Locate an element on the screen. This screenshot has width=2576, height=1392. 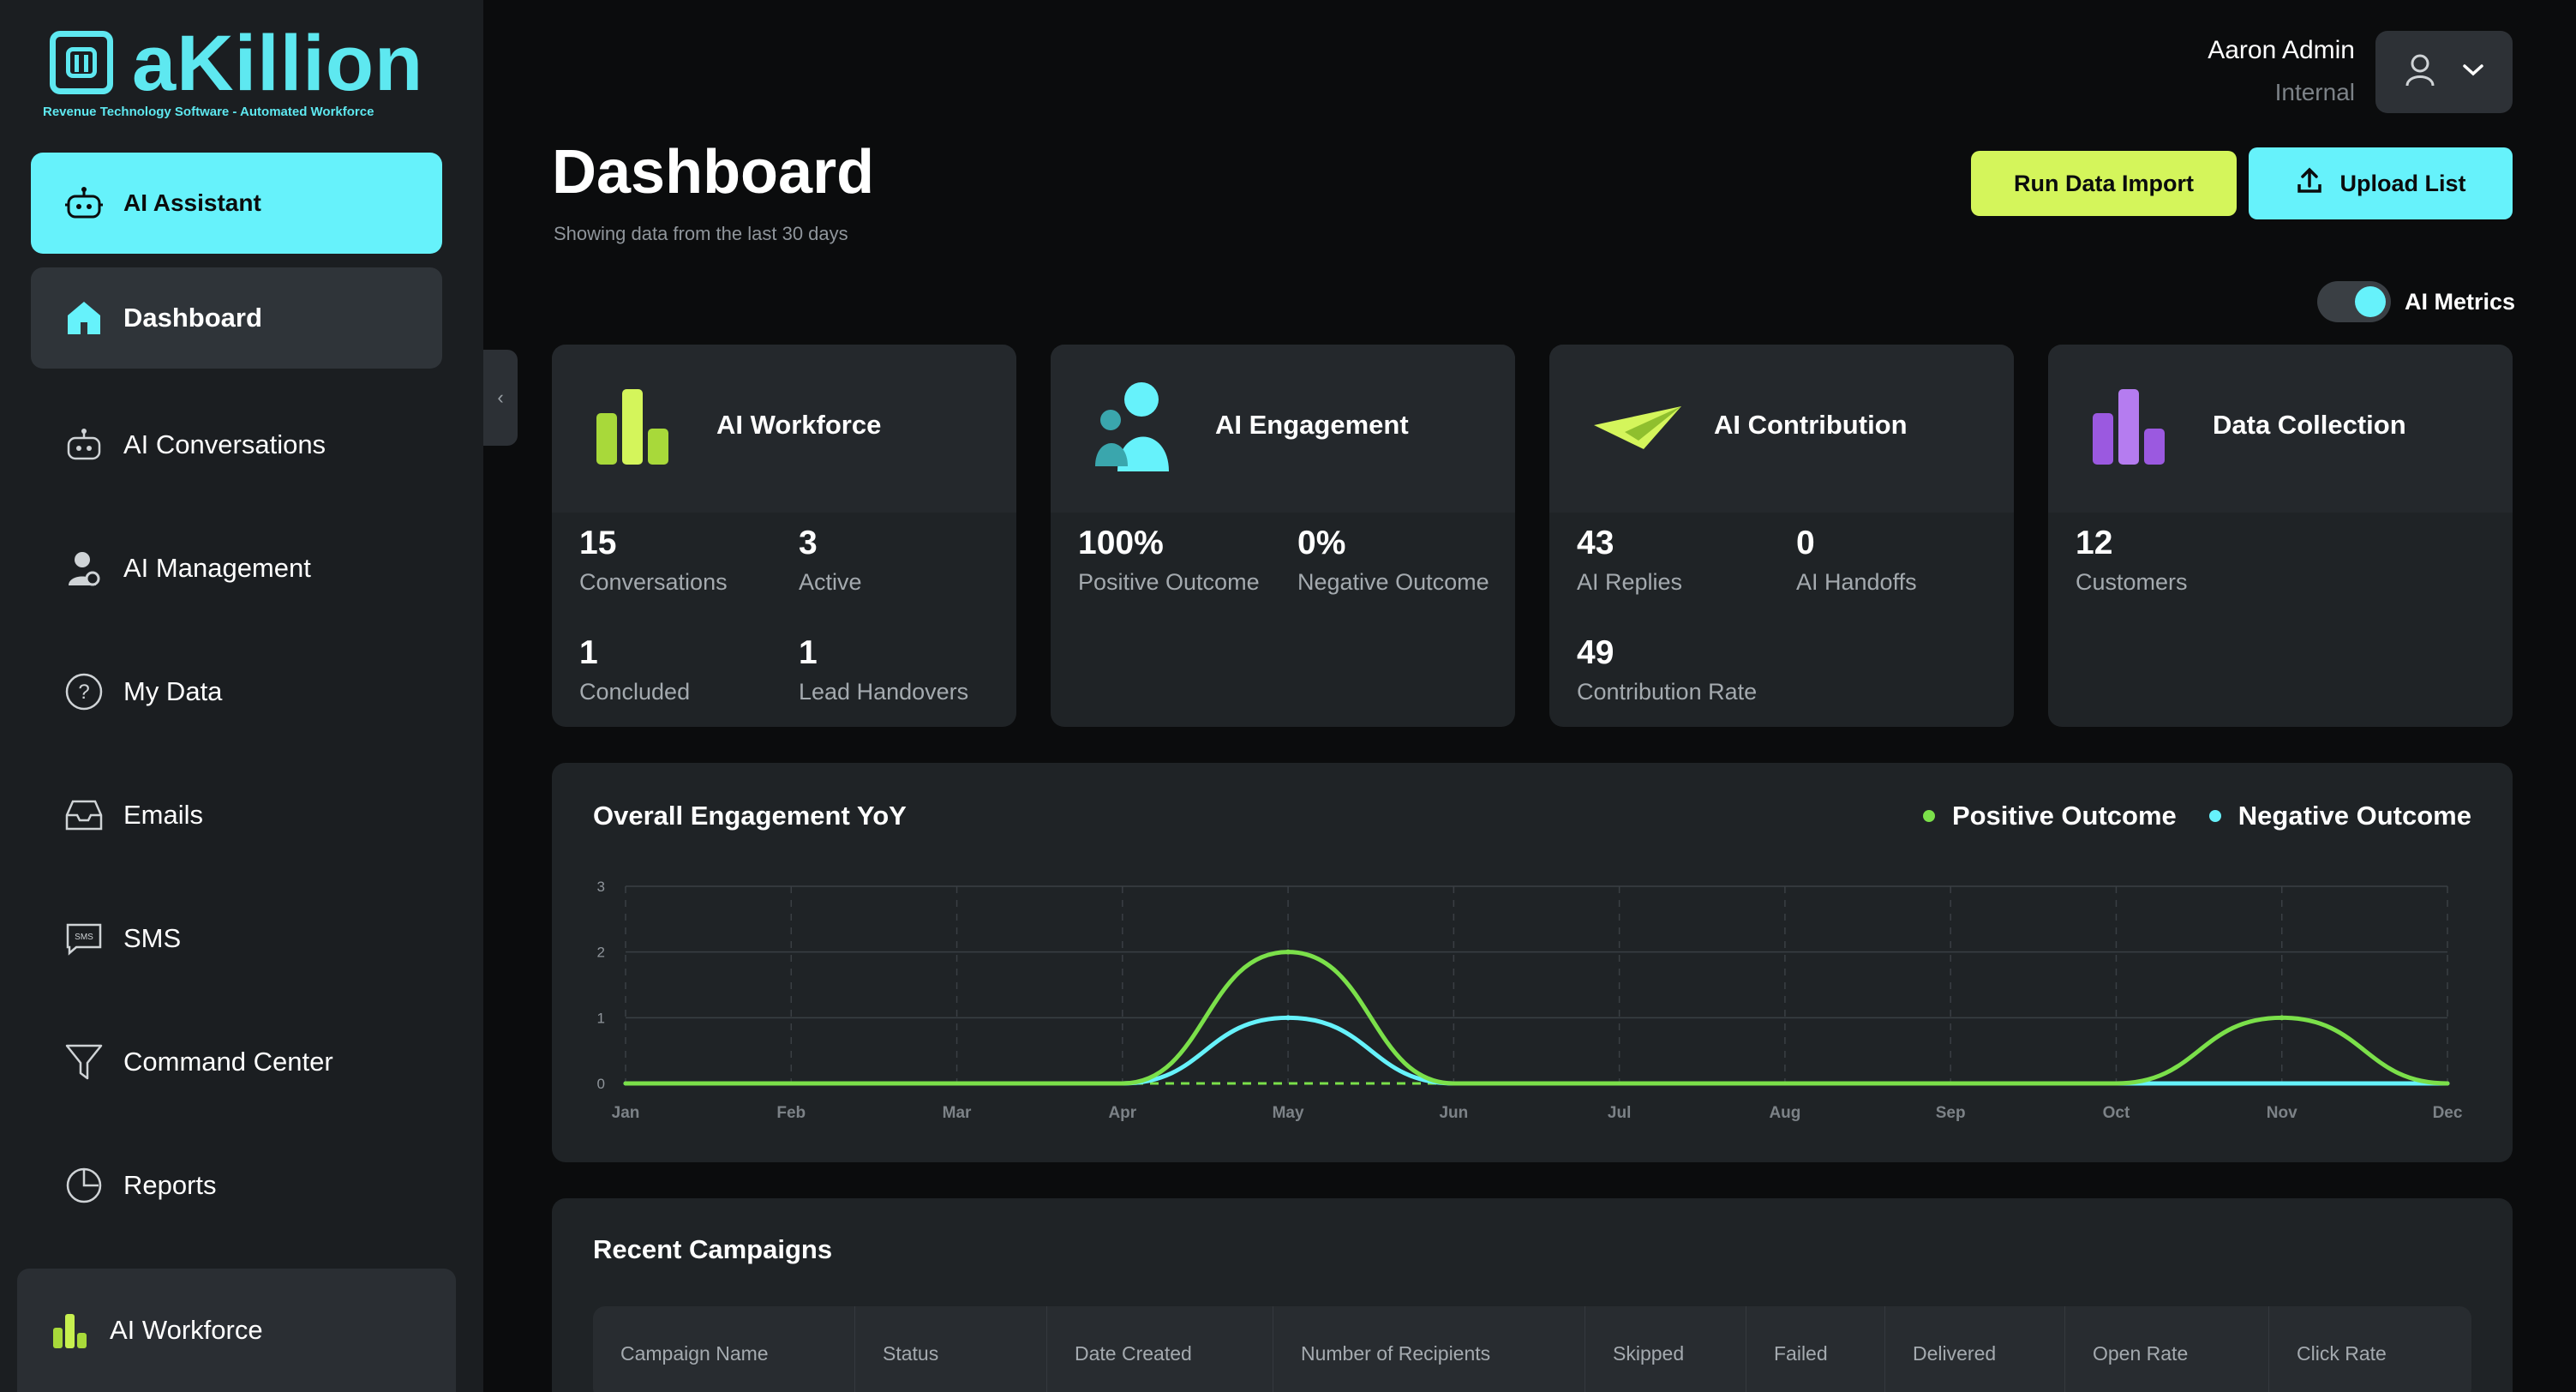
column-header-delivered: Delivered is located at coordinates (1975, 1349).